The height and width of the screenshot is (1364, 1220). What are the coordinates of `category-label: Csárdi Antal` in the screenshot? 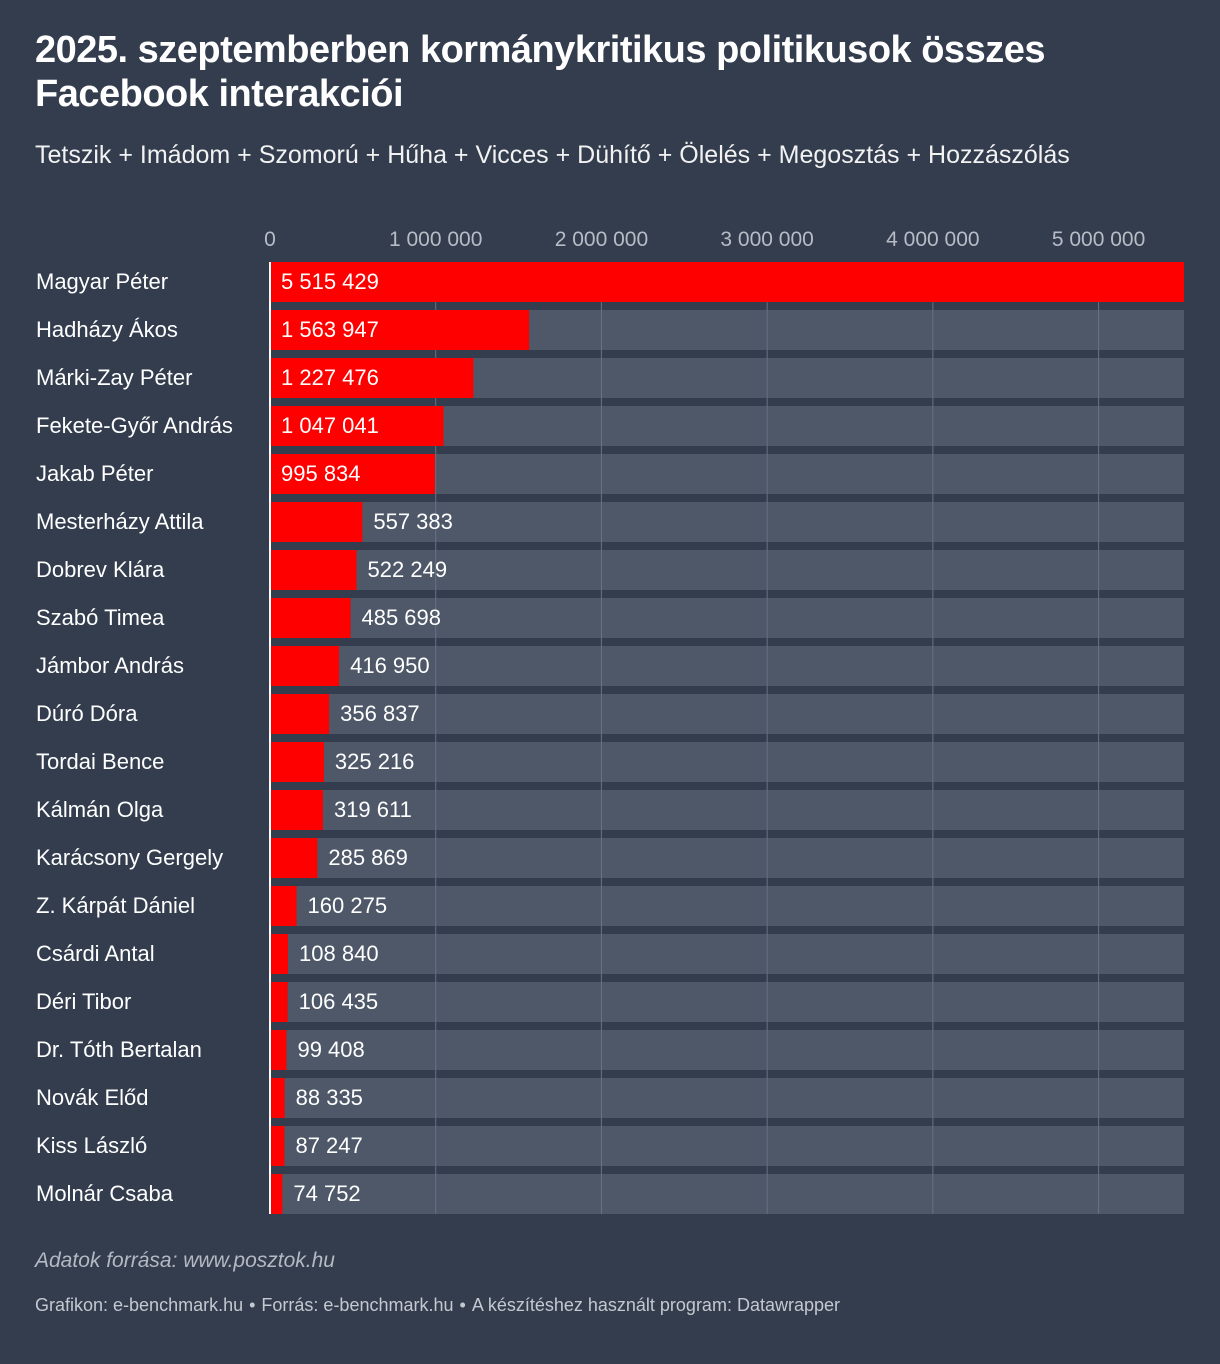 It's located at (95, 953).